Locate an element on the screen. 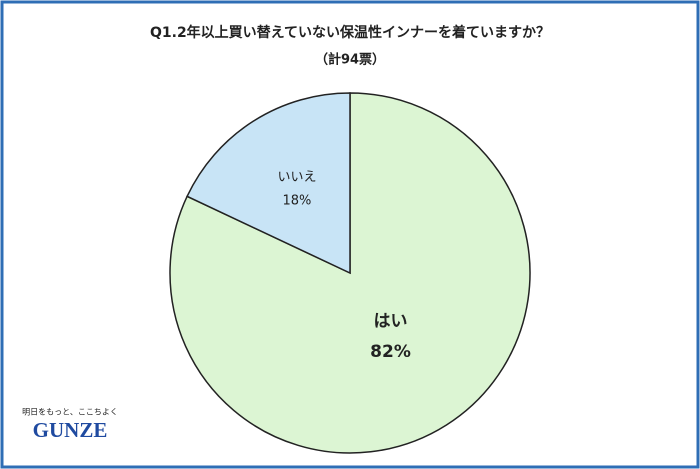 This screenshot has width=700, height=469. chart-title: Q1.2年以上買い替えていない保温性インナーを着ていますか？ is located at coordinates (350, 32).